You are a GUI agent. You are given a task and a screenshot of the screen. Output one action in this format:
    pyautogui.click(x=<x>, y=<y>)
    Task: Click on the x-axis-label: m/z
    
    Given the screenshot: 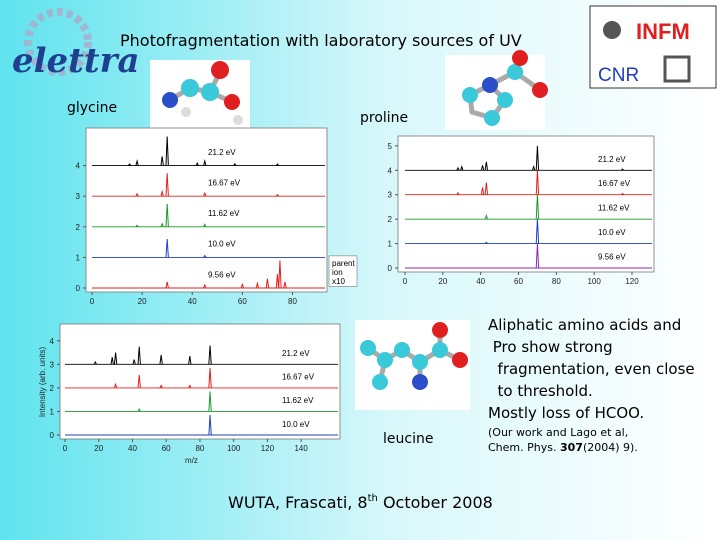 What is the action you would take?
    pyautogui.click(x=191, y=460)
    